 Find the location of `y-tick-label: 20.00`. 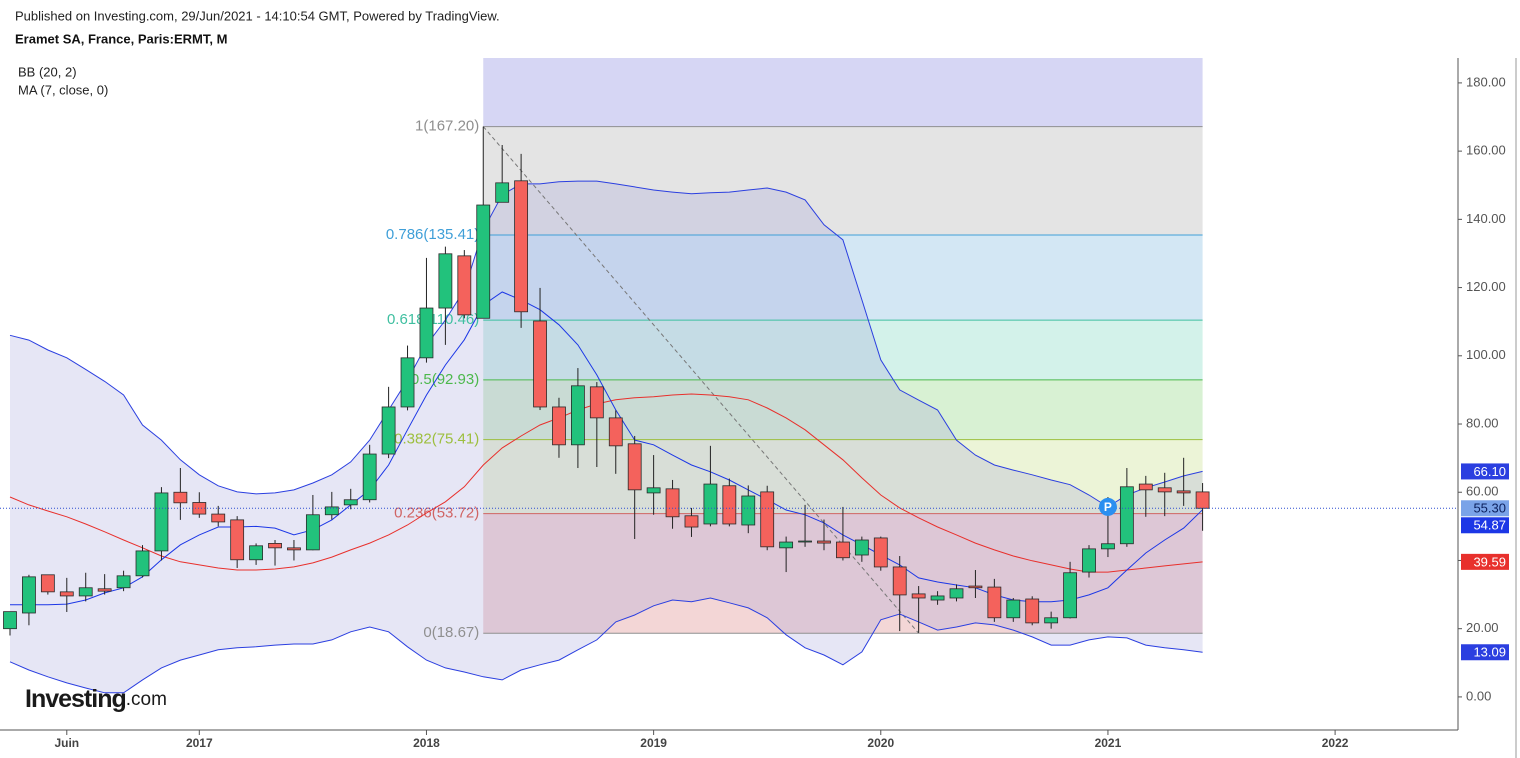

y-tick-label: 20.00 is located at coordinates (1482, 627).